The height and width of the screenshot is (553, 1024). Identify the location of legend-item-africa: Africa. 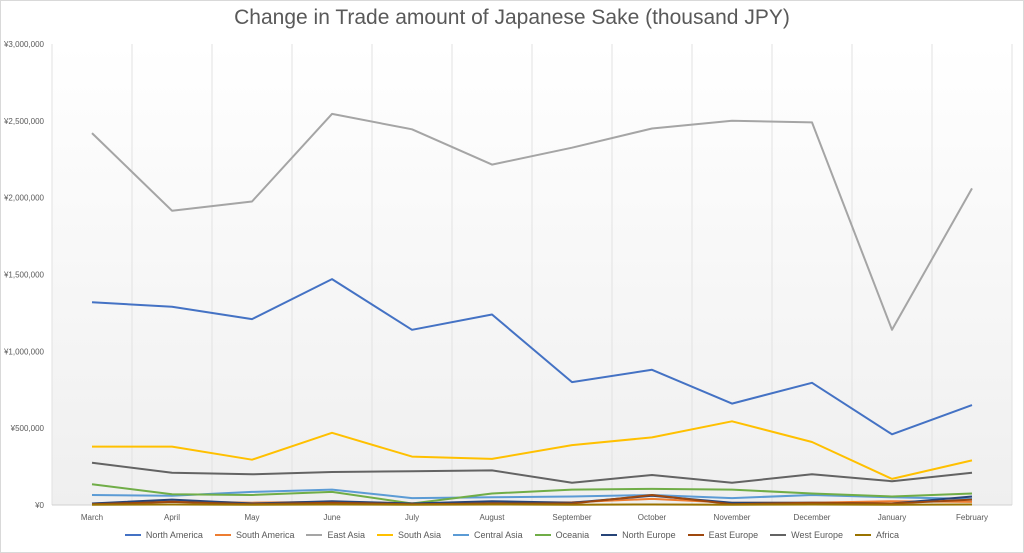
(877, 535).